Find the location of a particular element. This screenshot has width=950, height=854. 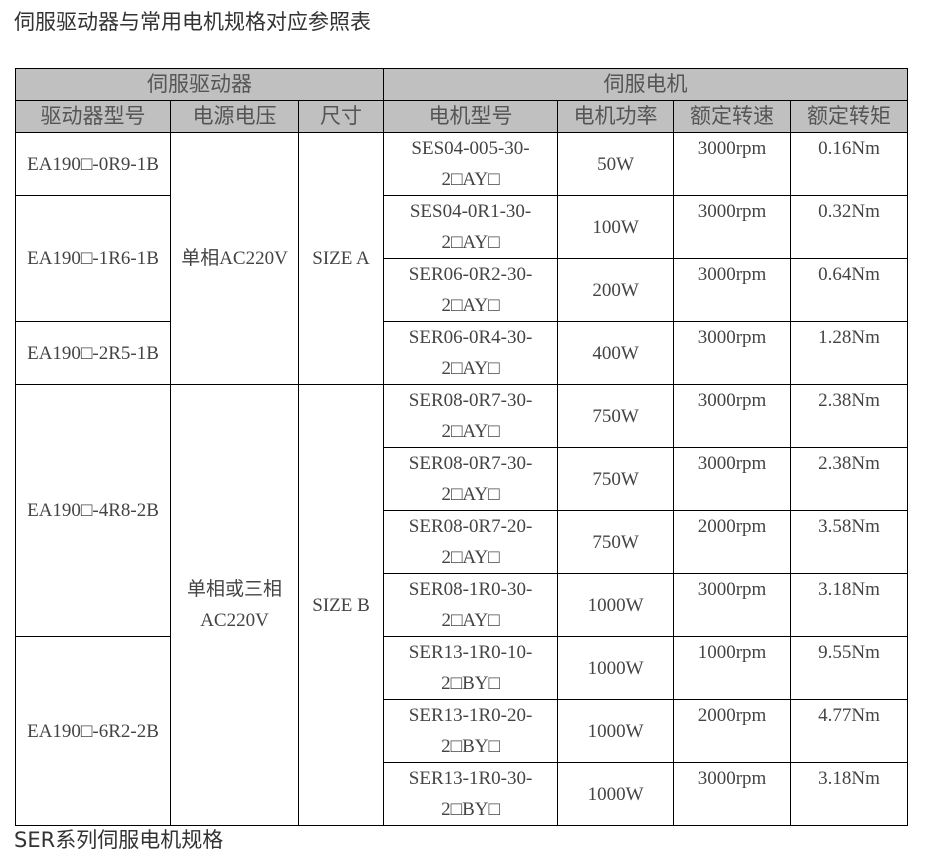

rated-torque: 9.55Nm is located at coordinates (849, 668).